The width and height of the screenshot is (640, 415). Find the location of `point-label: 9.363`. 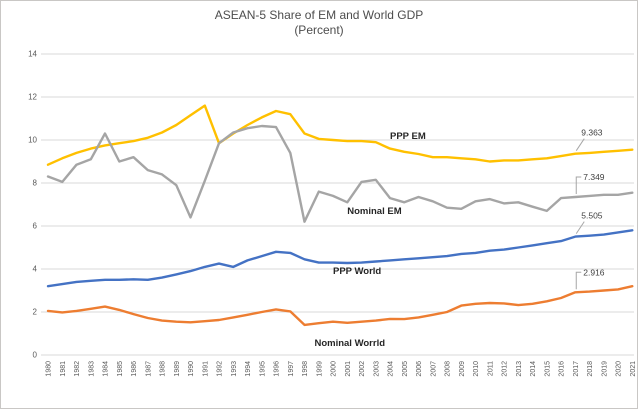

point-label: 9.363 is located at coordinates (592, 133).